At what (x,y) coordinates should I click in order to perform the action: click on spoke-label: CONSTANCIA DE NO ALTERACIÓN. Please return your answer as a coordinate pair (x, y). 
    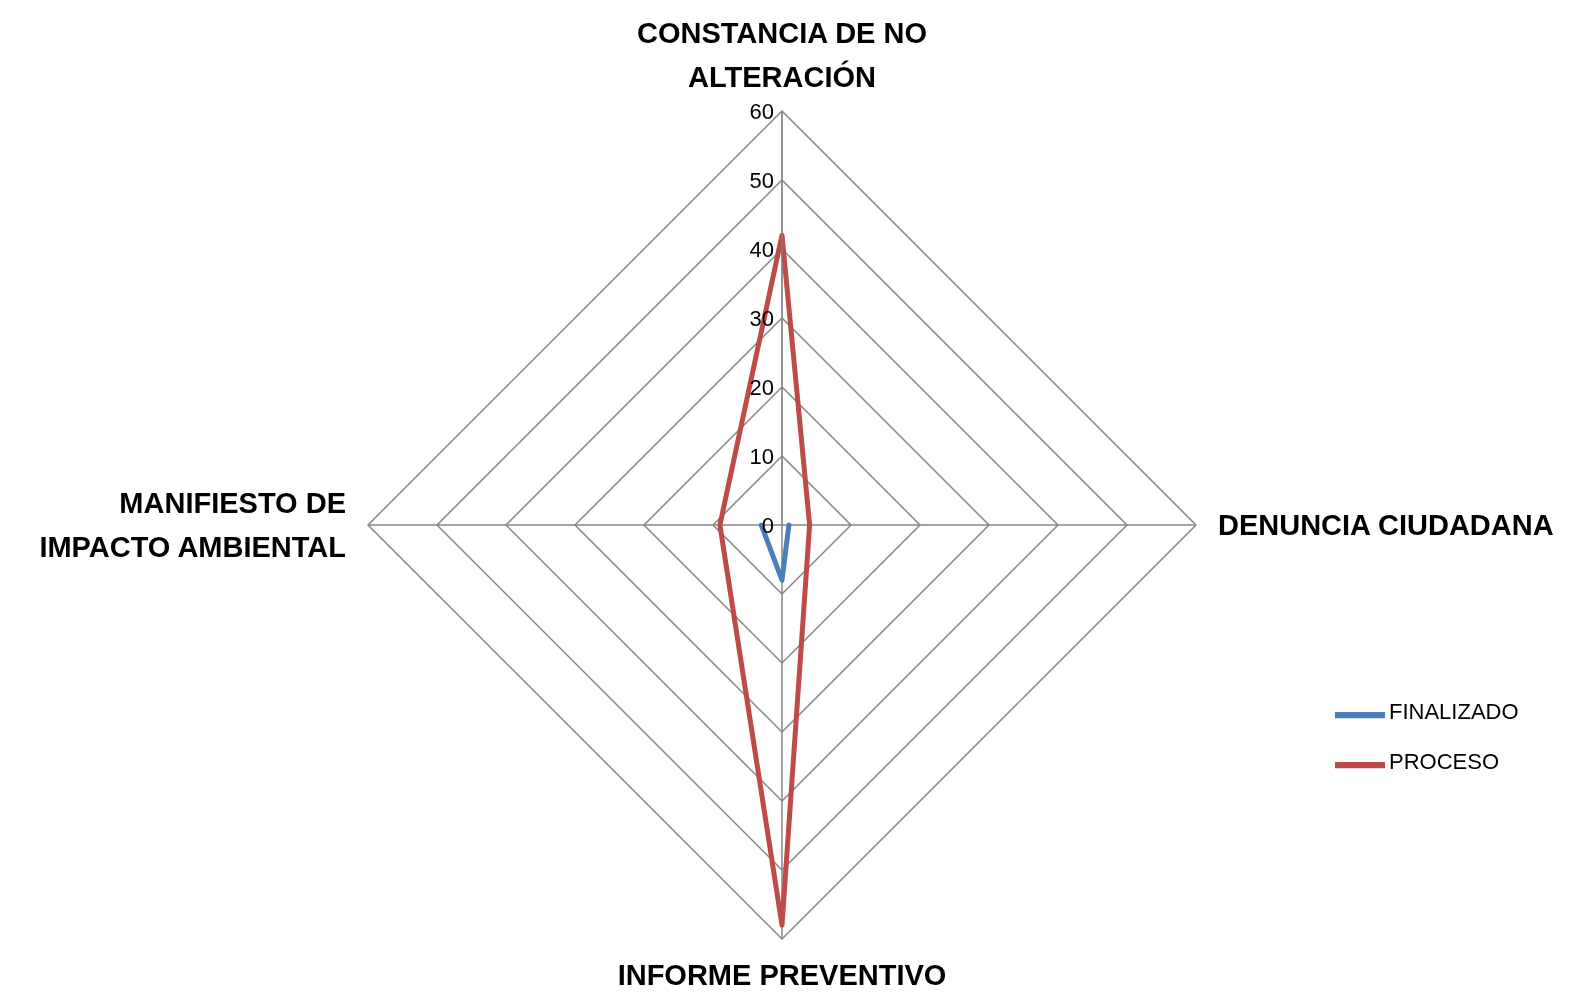
    Looking at the image, I should click on (782, 55).